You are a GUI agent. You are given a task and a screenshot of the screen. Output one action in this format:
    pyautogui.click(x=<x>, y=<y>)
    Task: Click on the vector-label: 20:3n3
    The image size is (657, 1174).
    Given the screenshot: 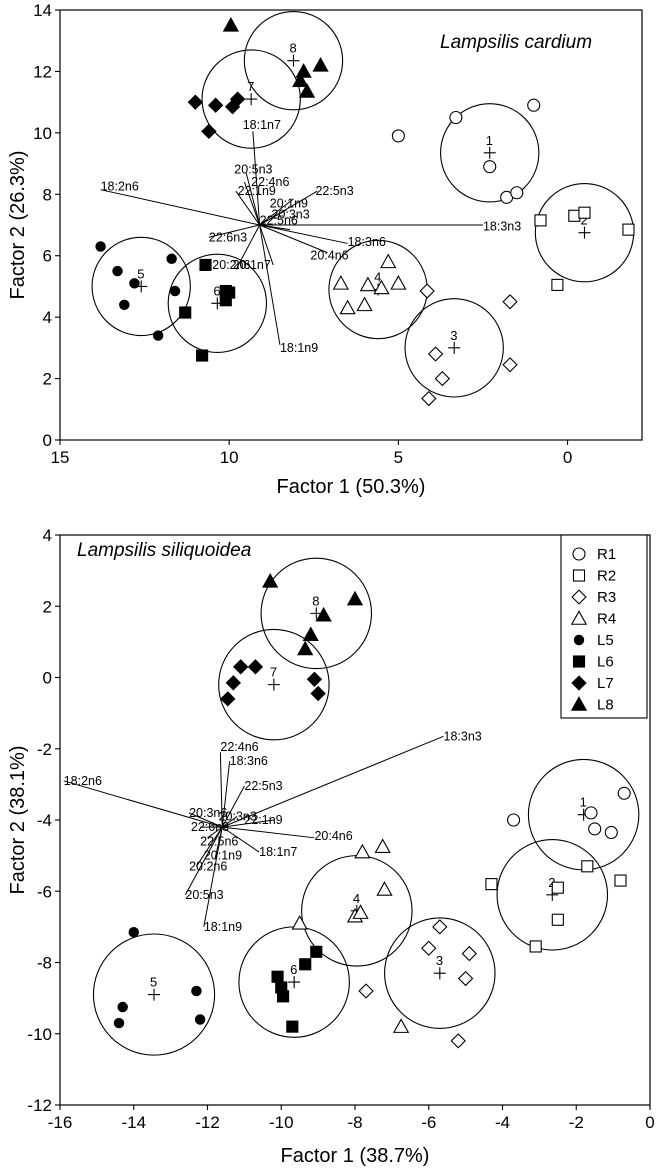 What is the action you would take?
    pyautogui.click(x=290, y=214)
    